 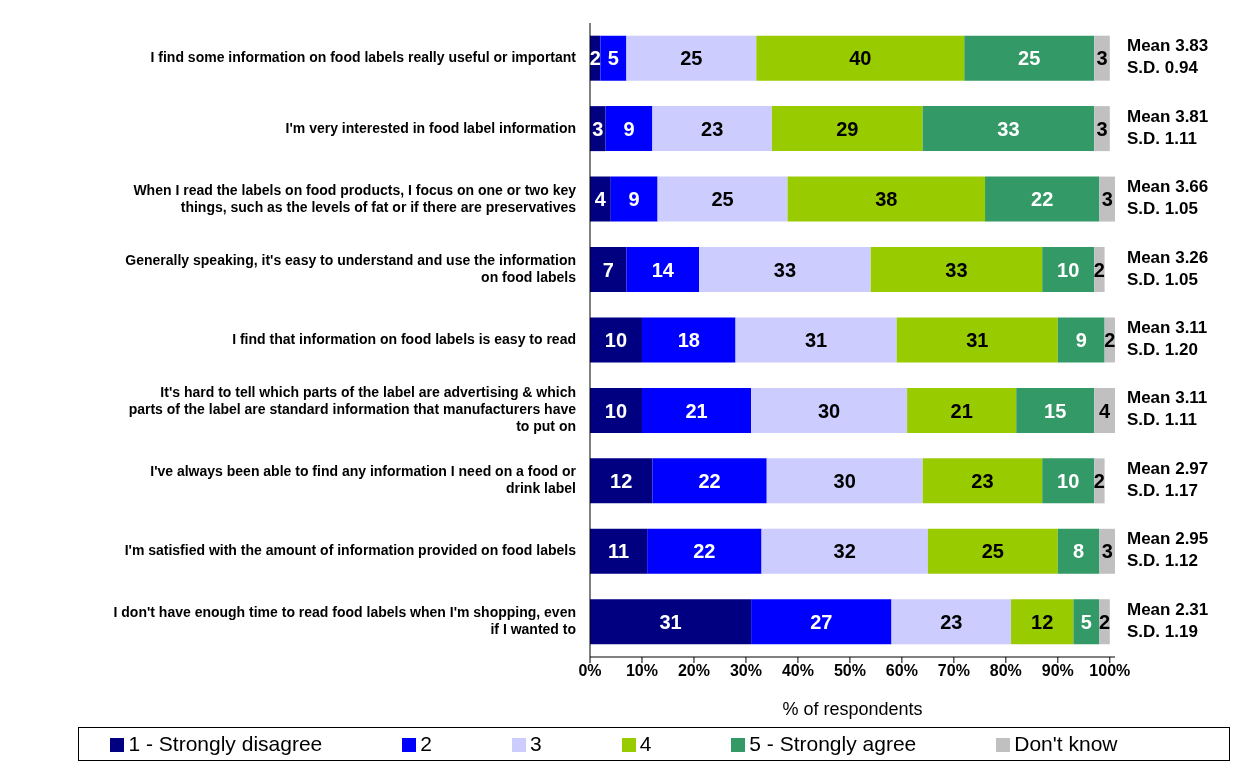 I want to click on x-tick-label: 70%, so click(x=953, y=671).